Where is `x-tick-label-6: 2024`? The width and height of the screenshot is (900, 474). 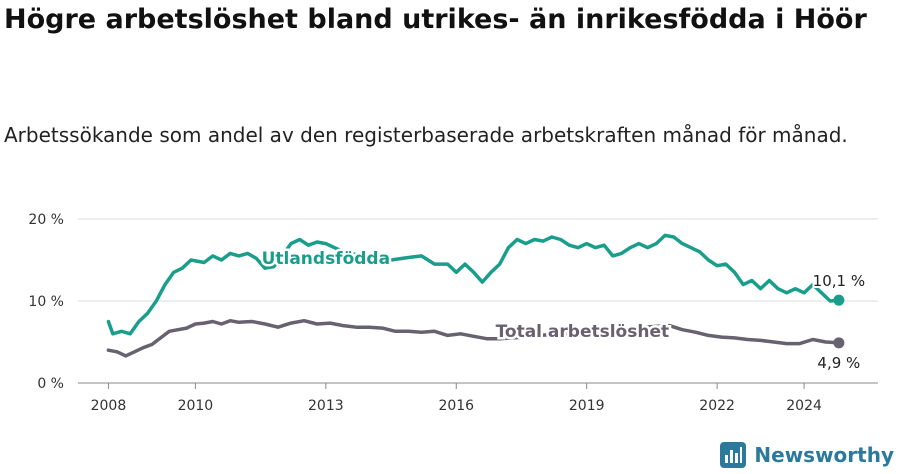 x-tick-label-6: 2024 is located at coordinates (804, 406).